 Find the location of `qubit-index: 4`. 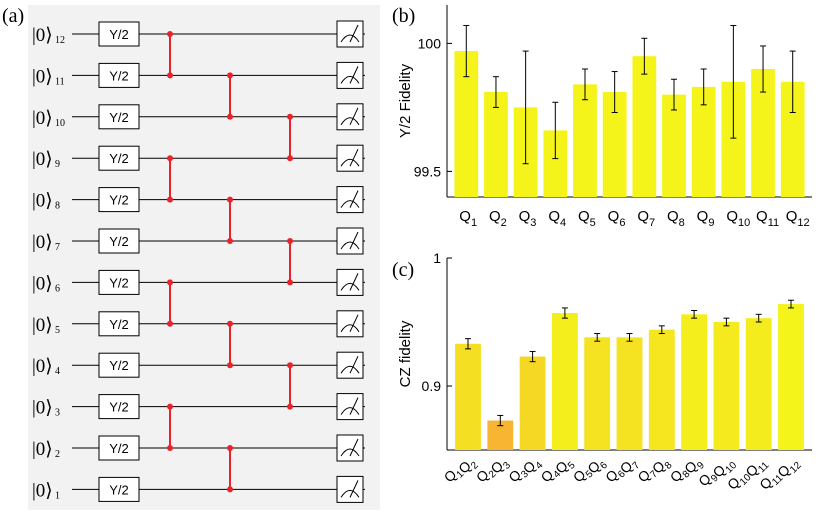

qubit-index: 4 is located at coordinates (57, 371).